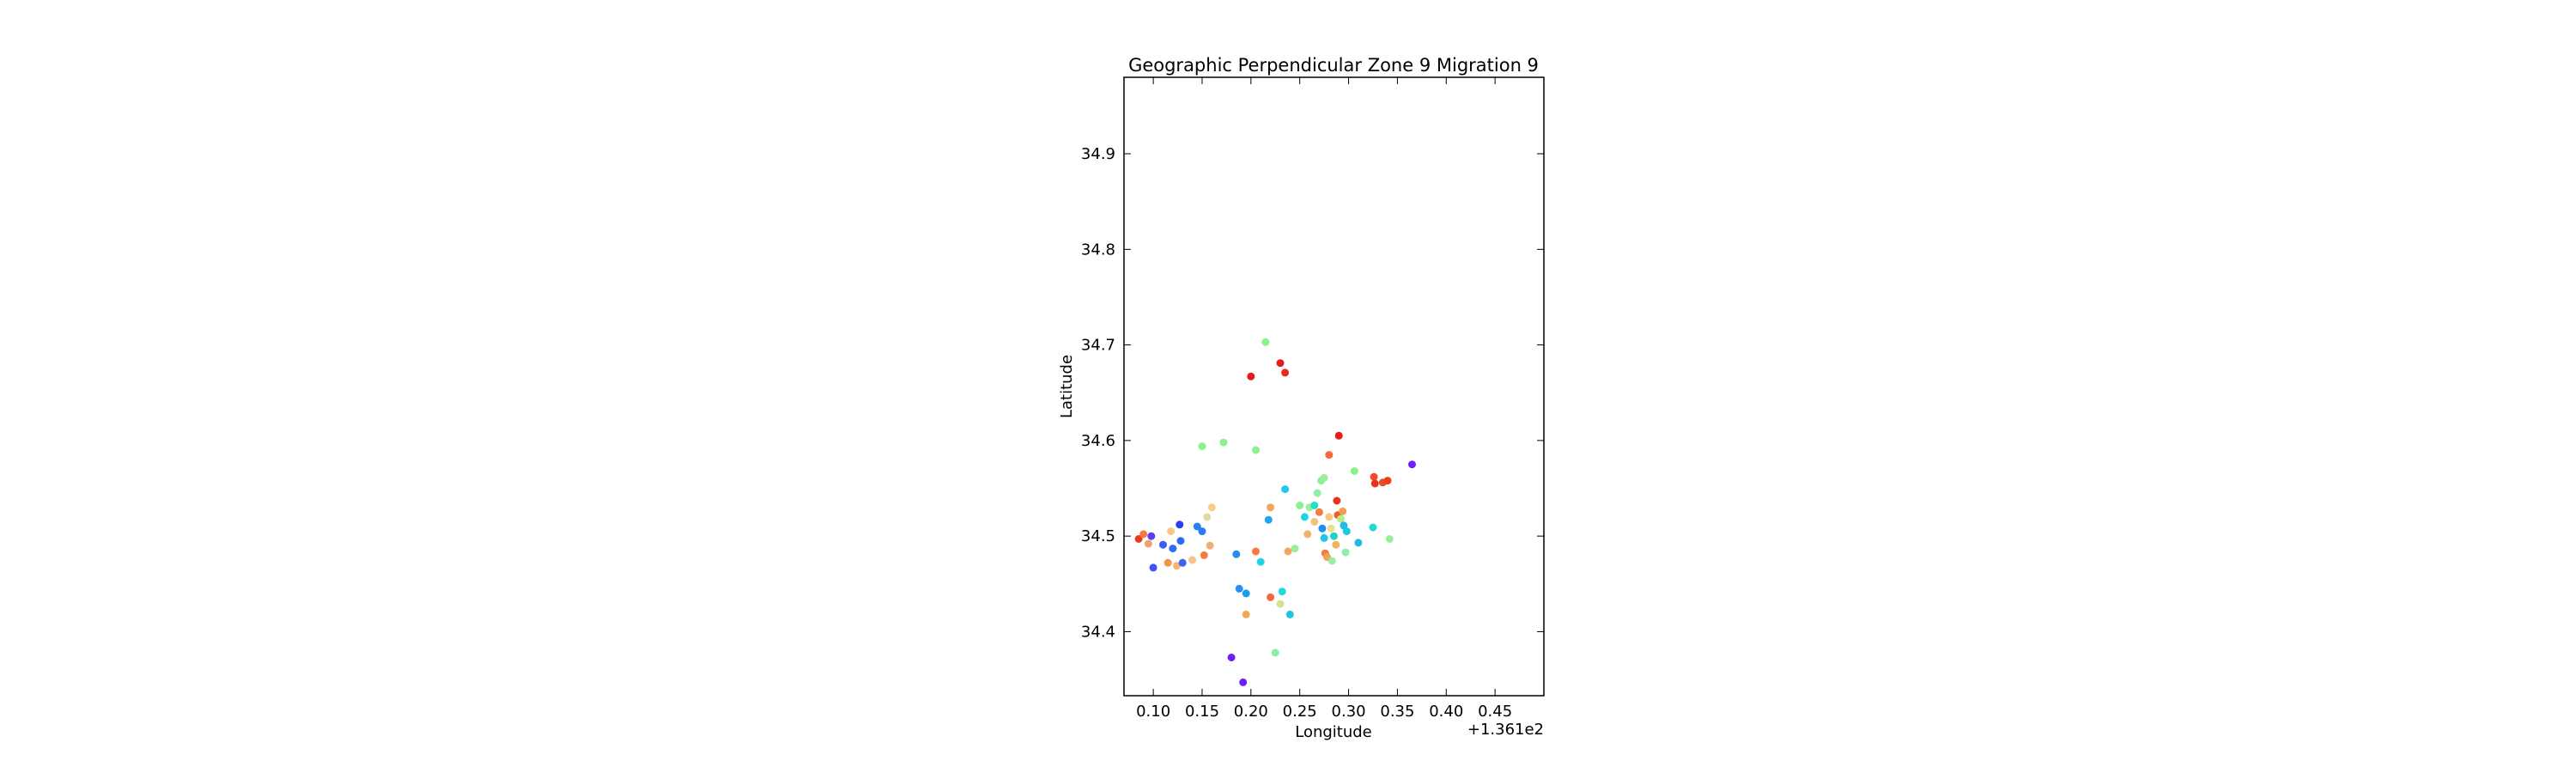 The height and width of the screenshot is (773, 2576). Describe the element at coordinates (1506, 730) in the screenshot. I see `x-offset-label: +1.361e2` at that location.